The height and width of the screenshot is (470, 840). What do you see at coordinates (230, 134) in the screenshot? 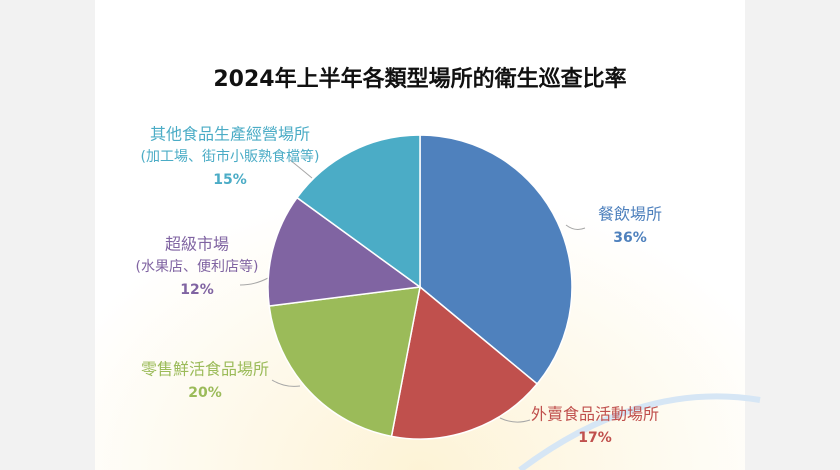
I see `slice-label: 其他食品生產經營場所` at bounding box center [230, 134].